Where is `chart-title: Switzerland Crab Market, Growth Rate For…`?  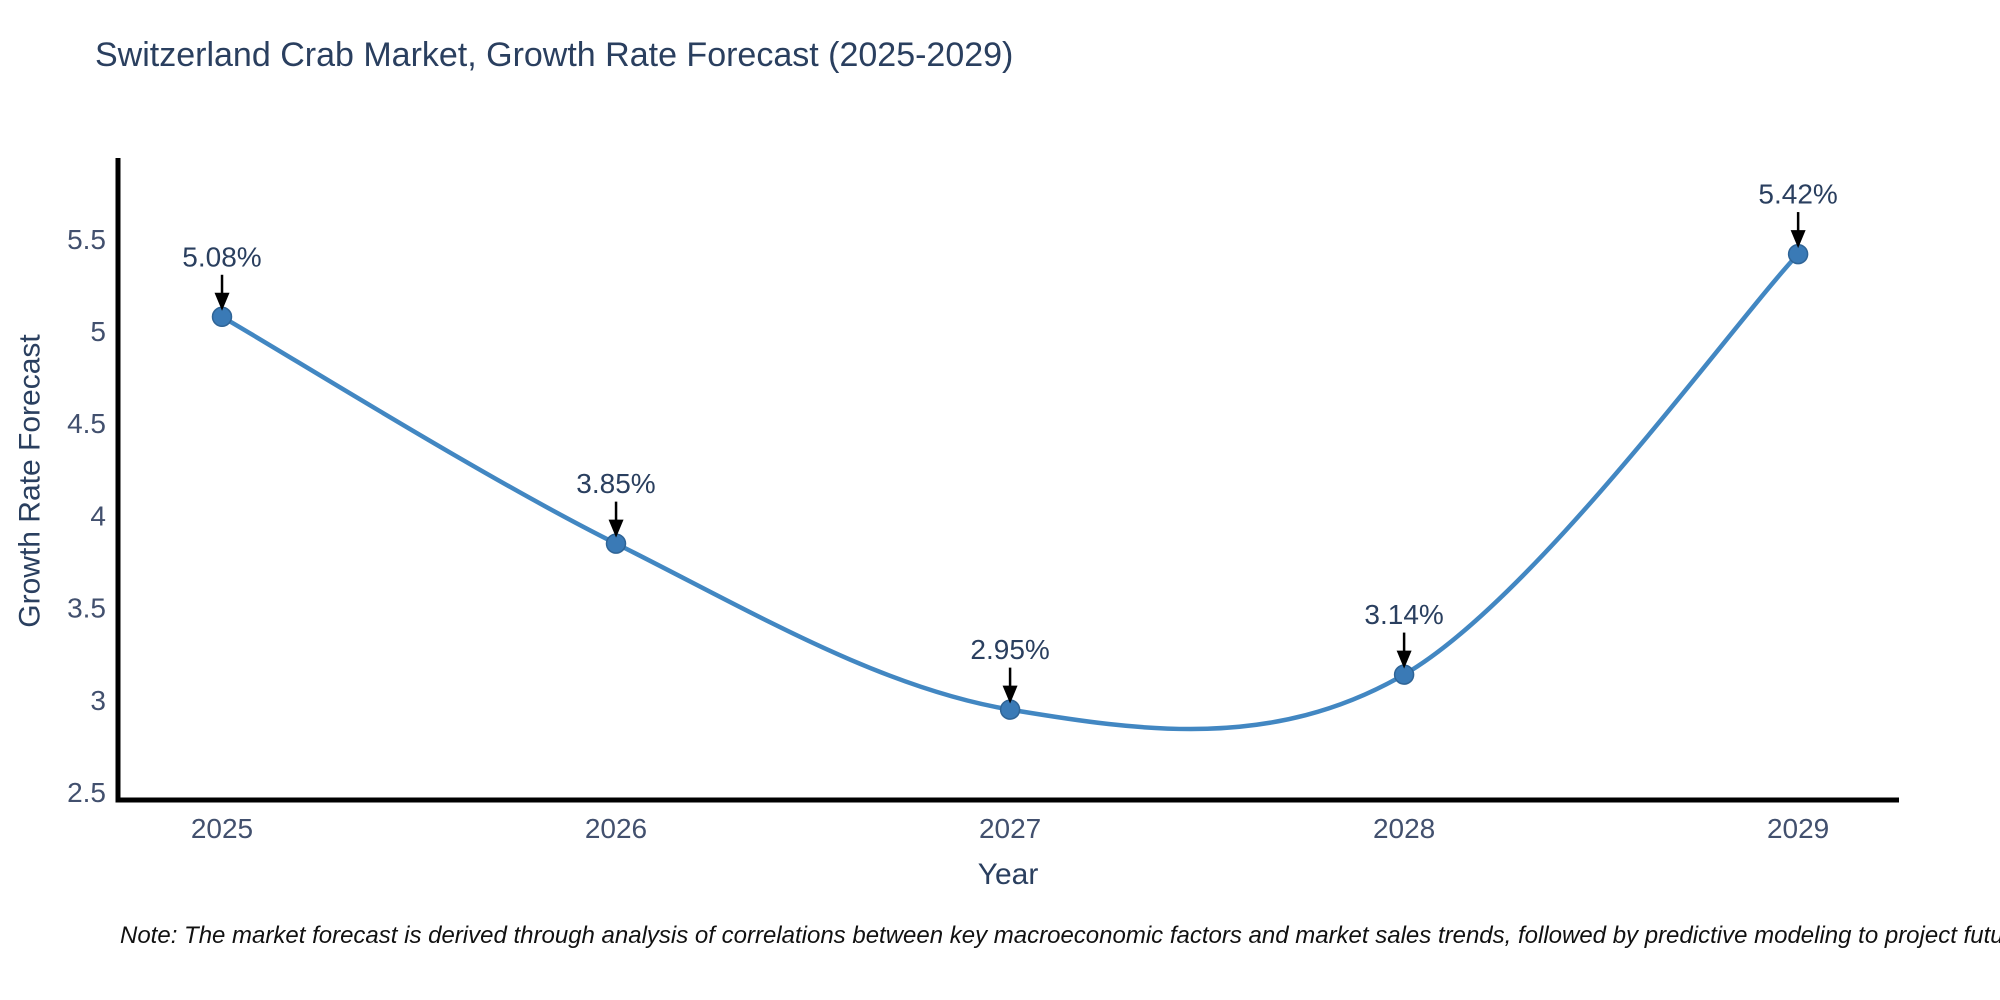 chart-title: Switzerland Crab Market, Growth Rate For… is located at coordinates (554, 55).